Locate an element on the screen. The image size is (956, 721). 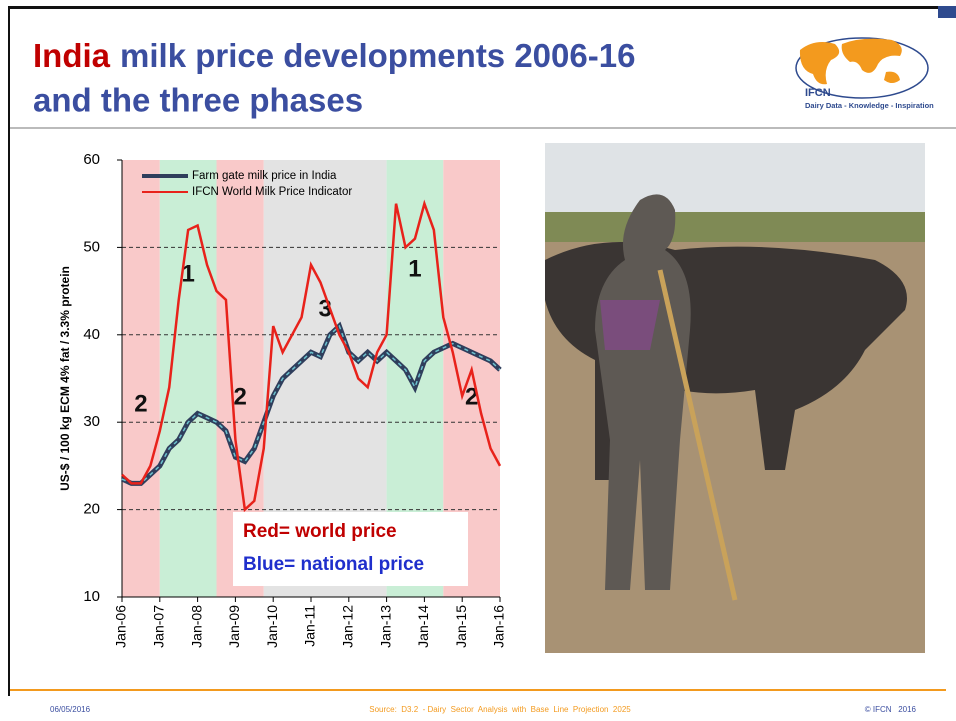
x-tick-label: Jan-13 is located at coordinates (385, 626).